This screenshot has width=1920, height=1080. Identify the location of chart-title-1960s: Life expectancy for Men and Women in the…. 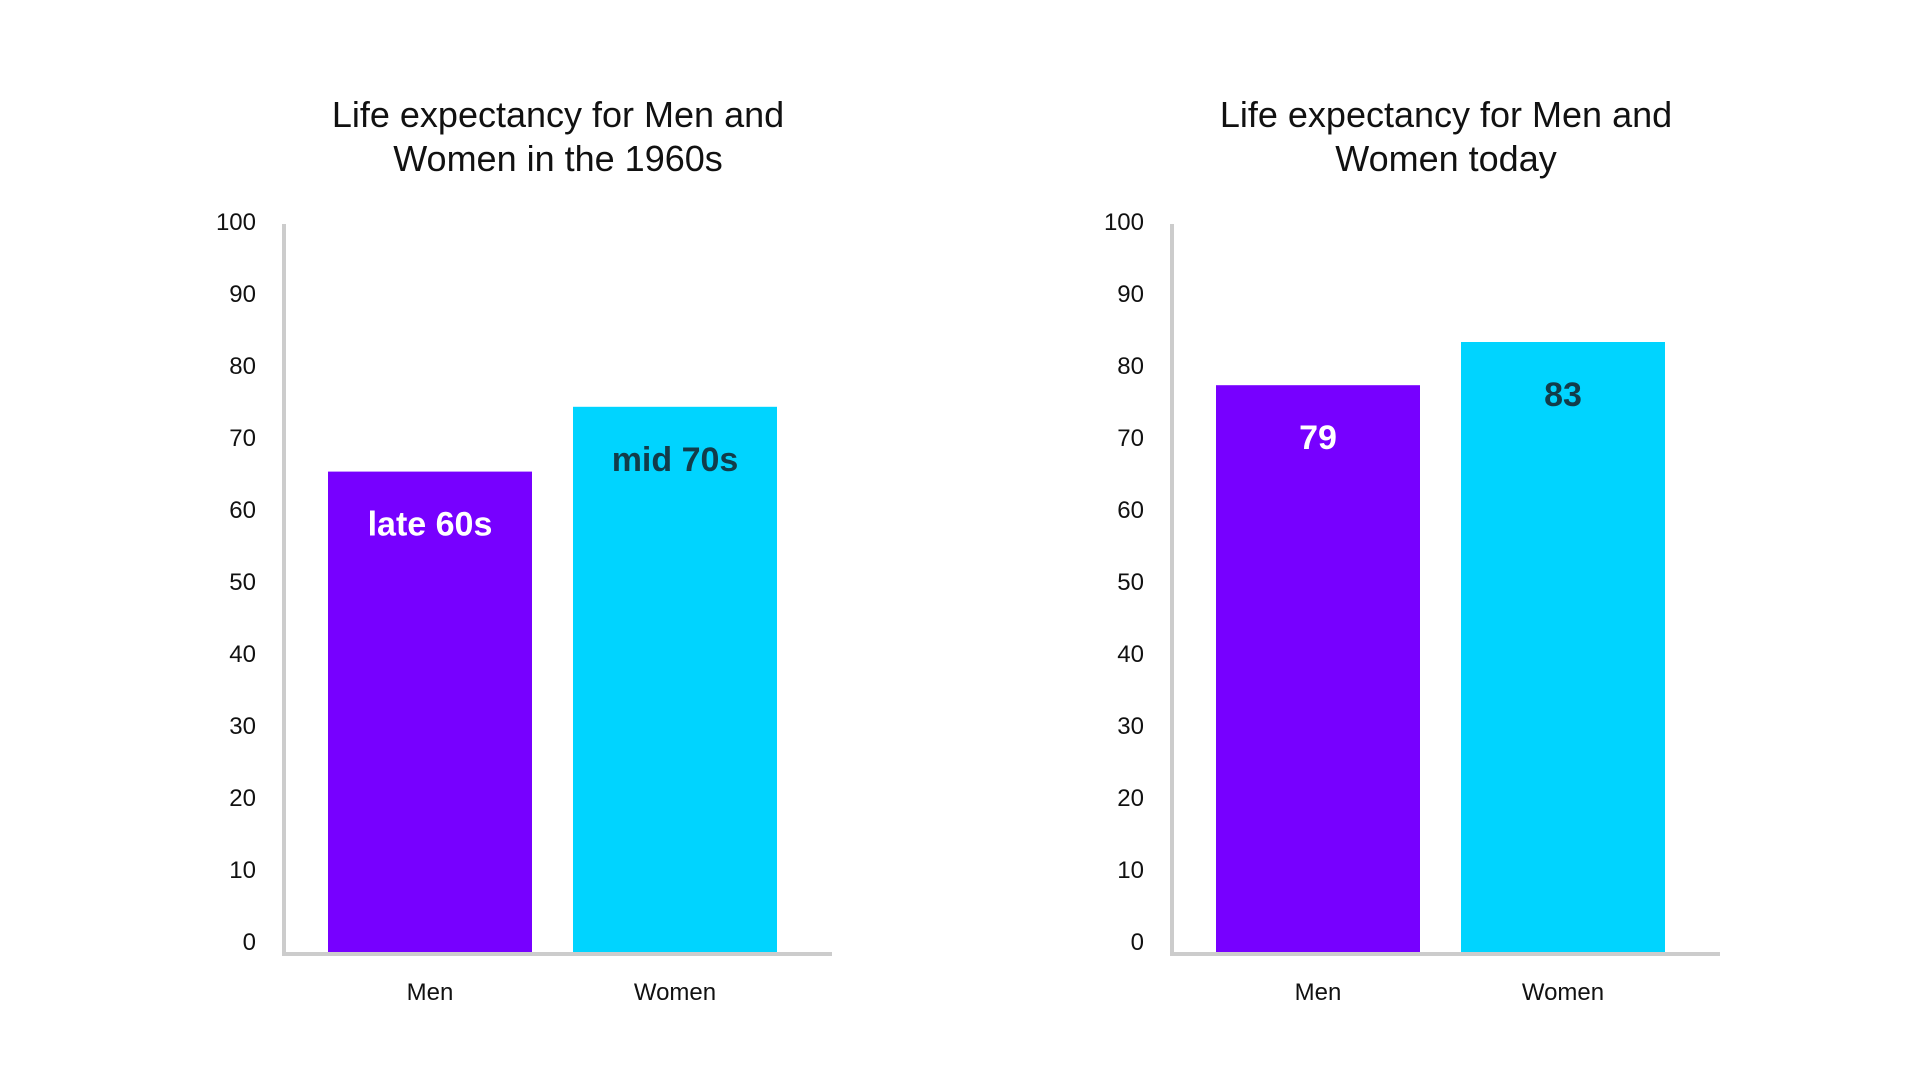
(558, 136).